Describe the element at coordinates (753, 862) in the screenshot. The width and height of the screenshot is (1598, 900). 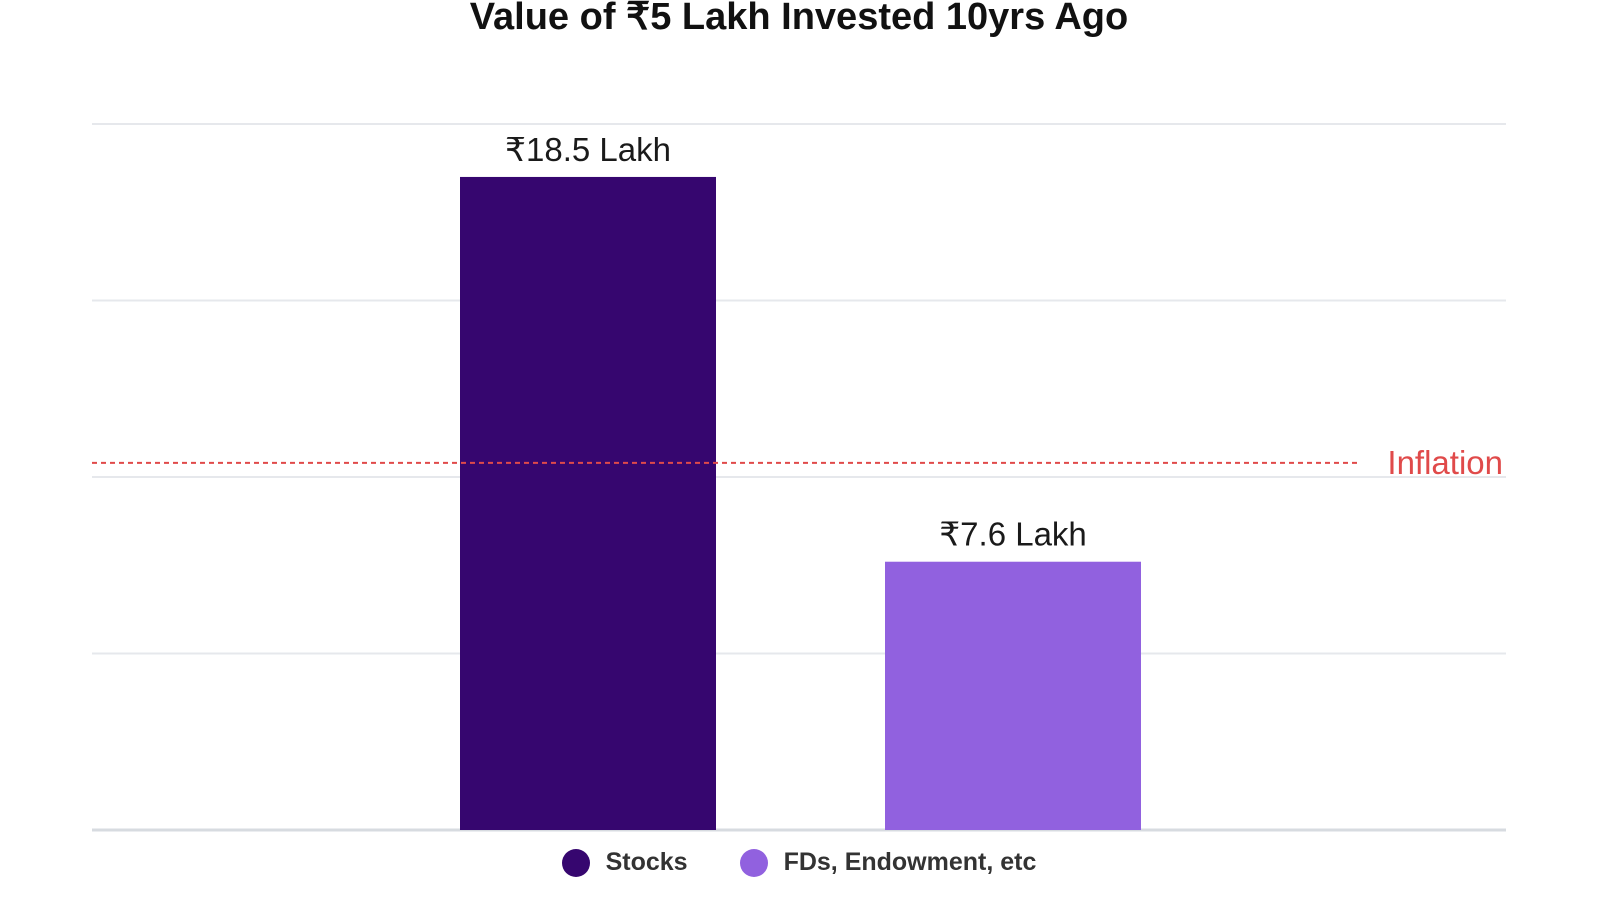
I see `legend-swatch-fds` at that location.